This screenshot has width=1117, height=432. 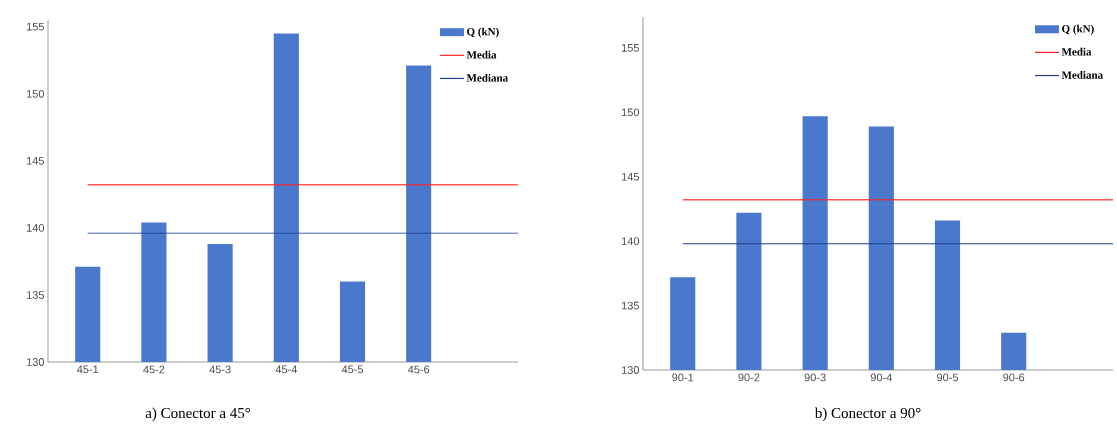 I want to click on x-tick-label: 90-6, so click(x=1014, y=377).